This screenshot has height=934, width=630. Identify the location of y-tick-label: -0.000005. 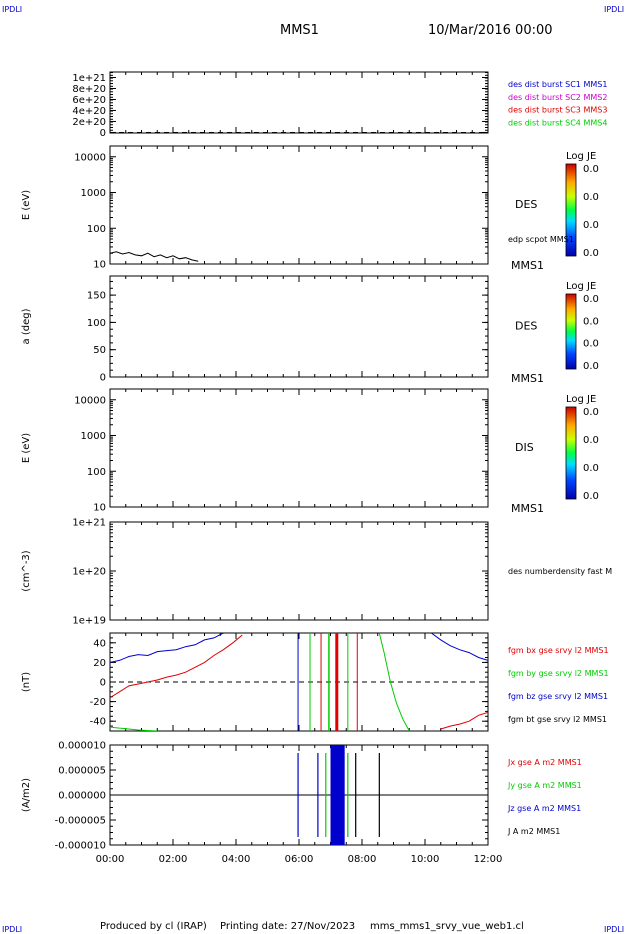
(80, 821).